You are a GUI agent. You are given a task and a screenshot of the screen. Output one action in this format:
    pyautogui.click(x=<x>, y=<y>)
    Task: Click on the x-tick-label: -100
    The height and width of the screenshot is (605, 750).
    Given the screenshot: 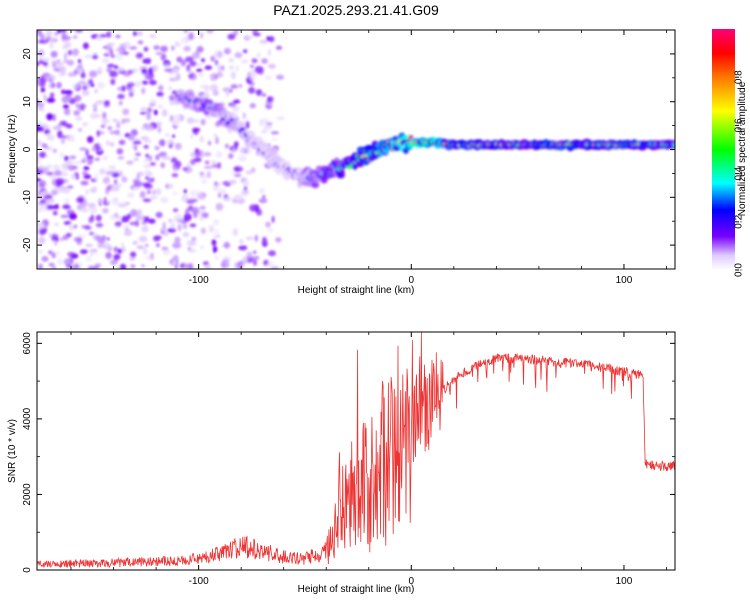 What is the action you would take?
    pyautogui.click(x=199, y=581)
    